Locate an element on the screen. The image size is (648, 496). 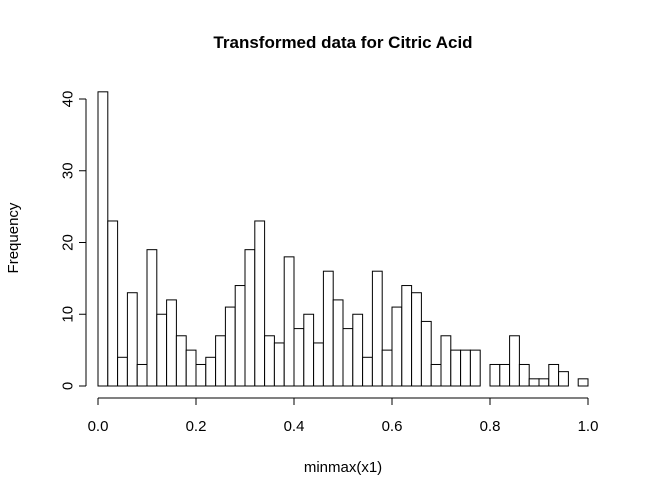
chart-title: Transformed data for Citric Acid is located at coordinates (342, 42).